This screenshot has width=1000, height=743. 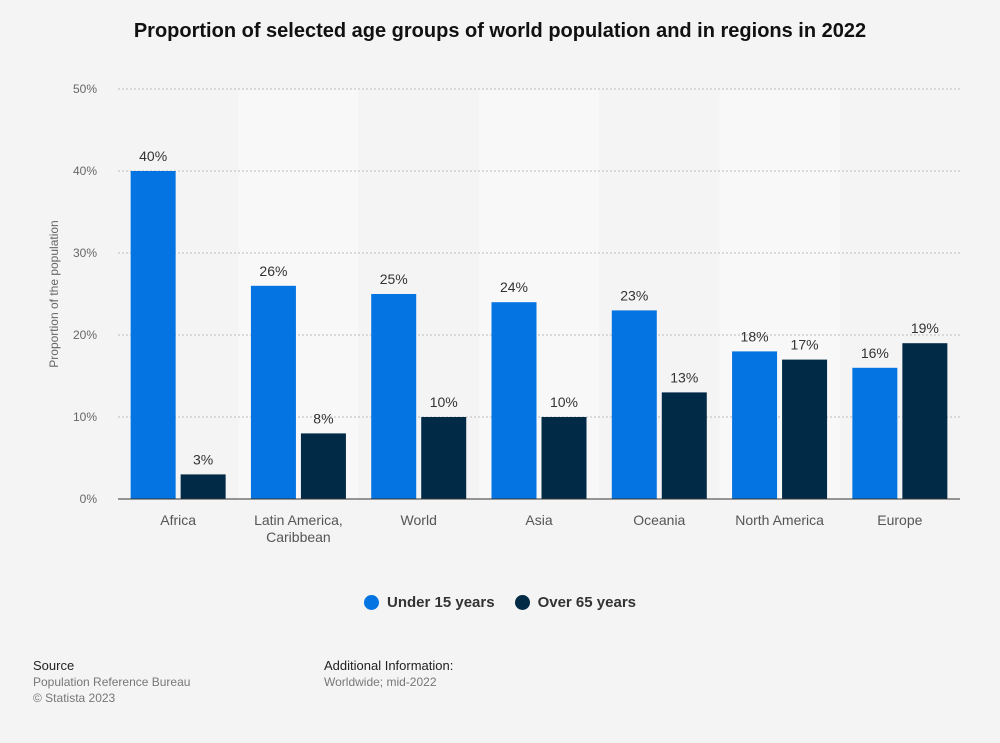 What do you see at coordinates (85, 335) in the screenshot?
I see `y-tick-label: 20%` at bounding box center [85, 335].